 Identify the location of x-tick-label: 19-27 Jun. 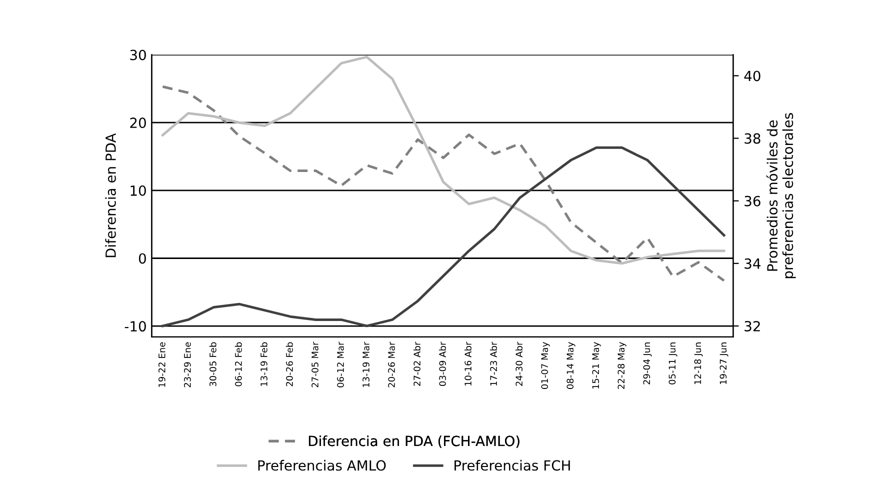
(724, 363).